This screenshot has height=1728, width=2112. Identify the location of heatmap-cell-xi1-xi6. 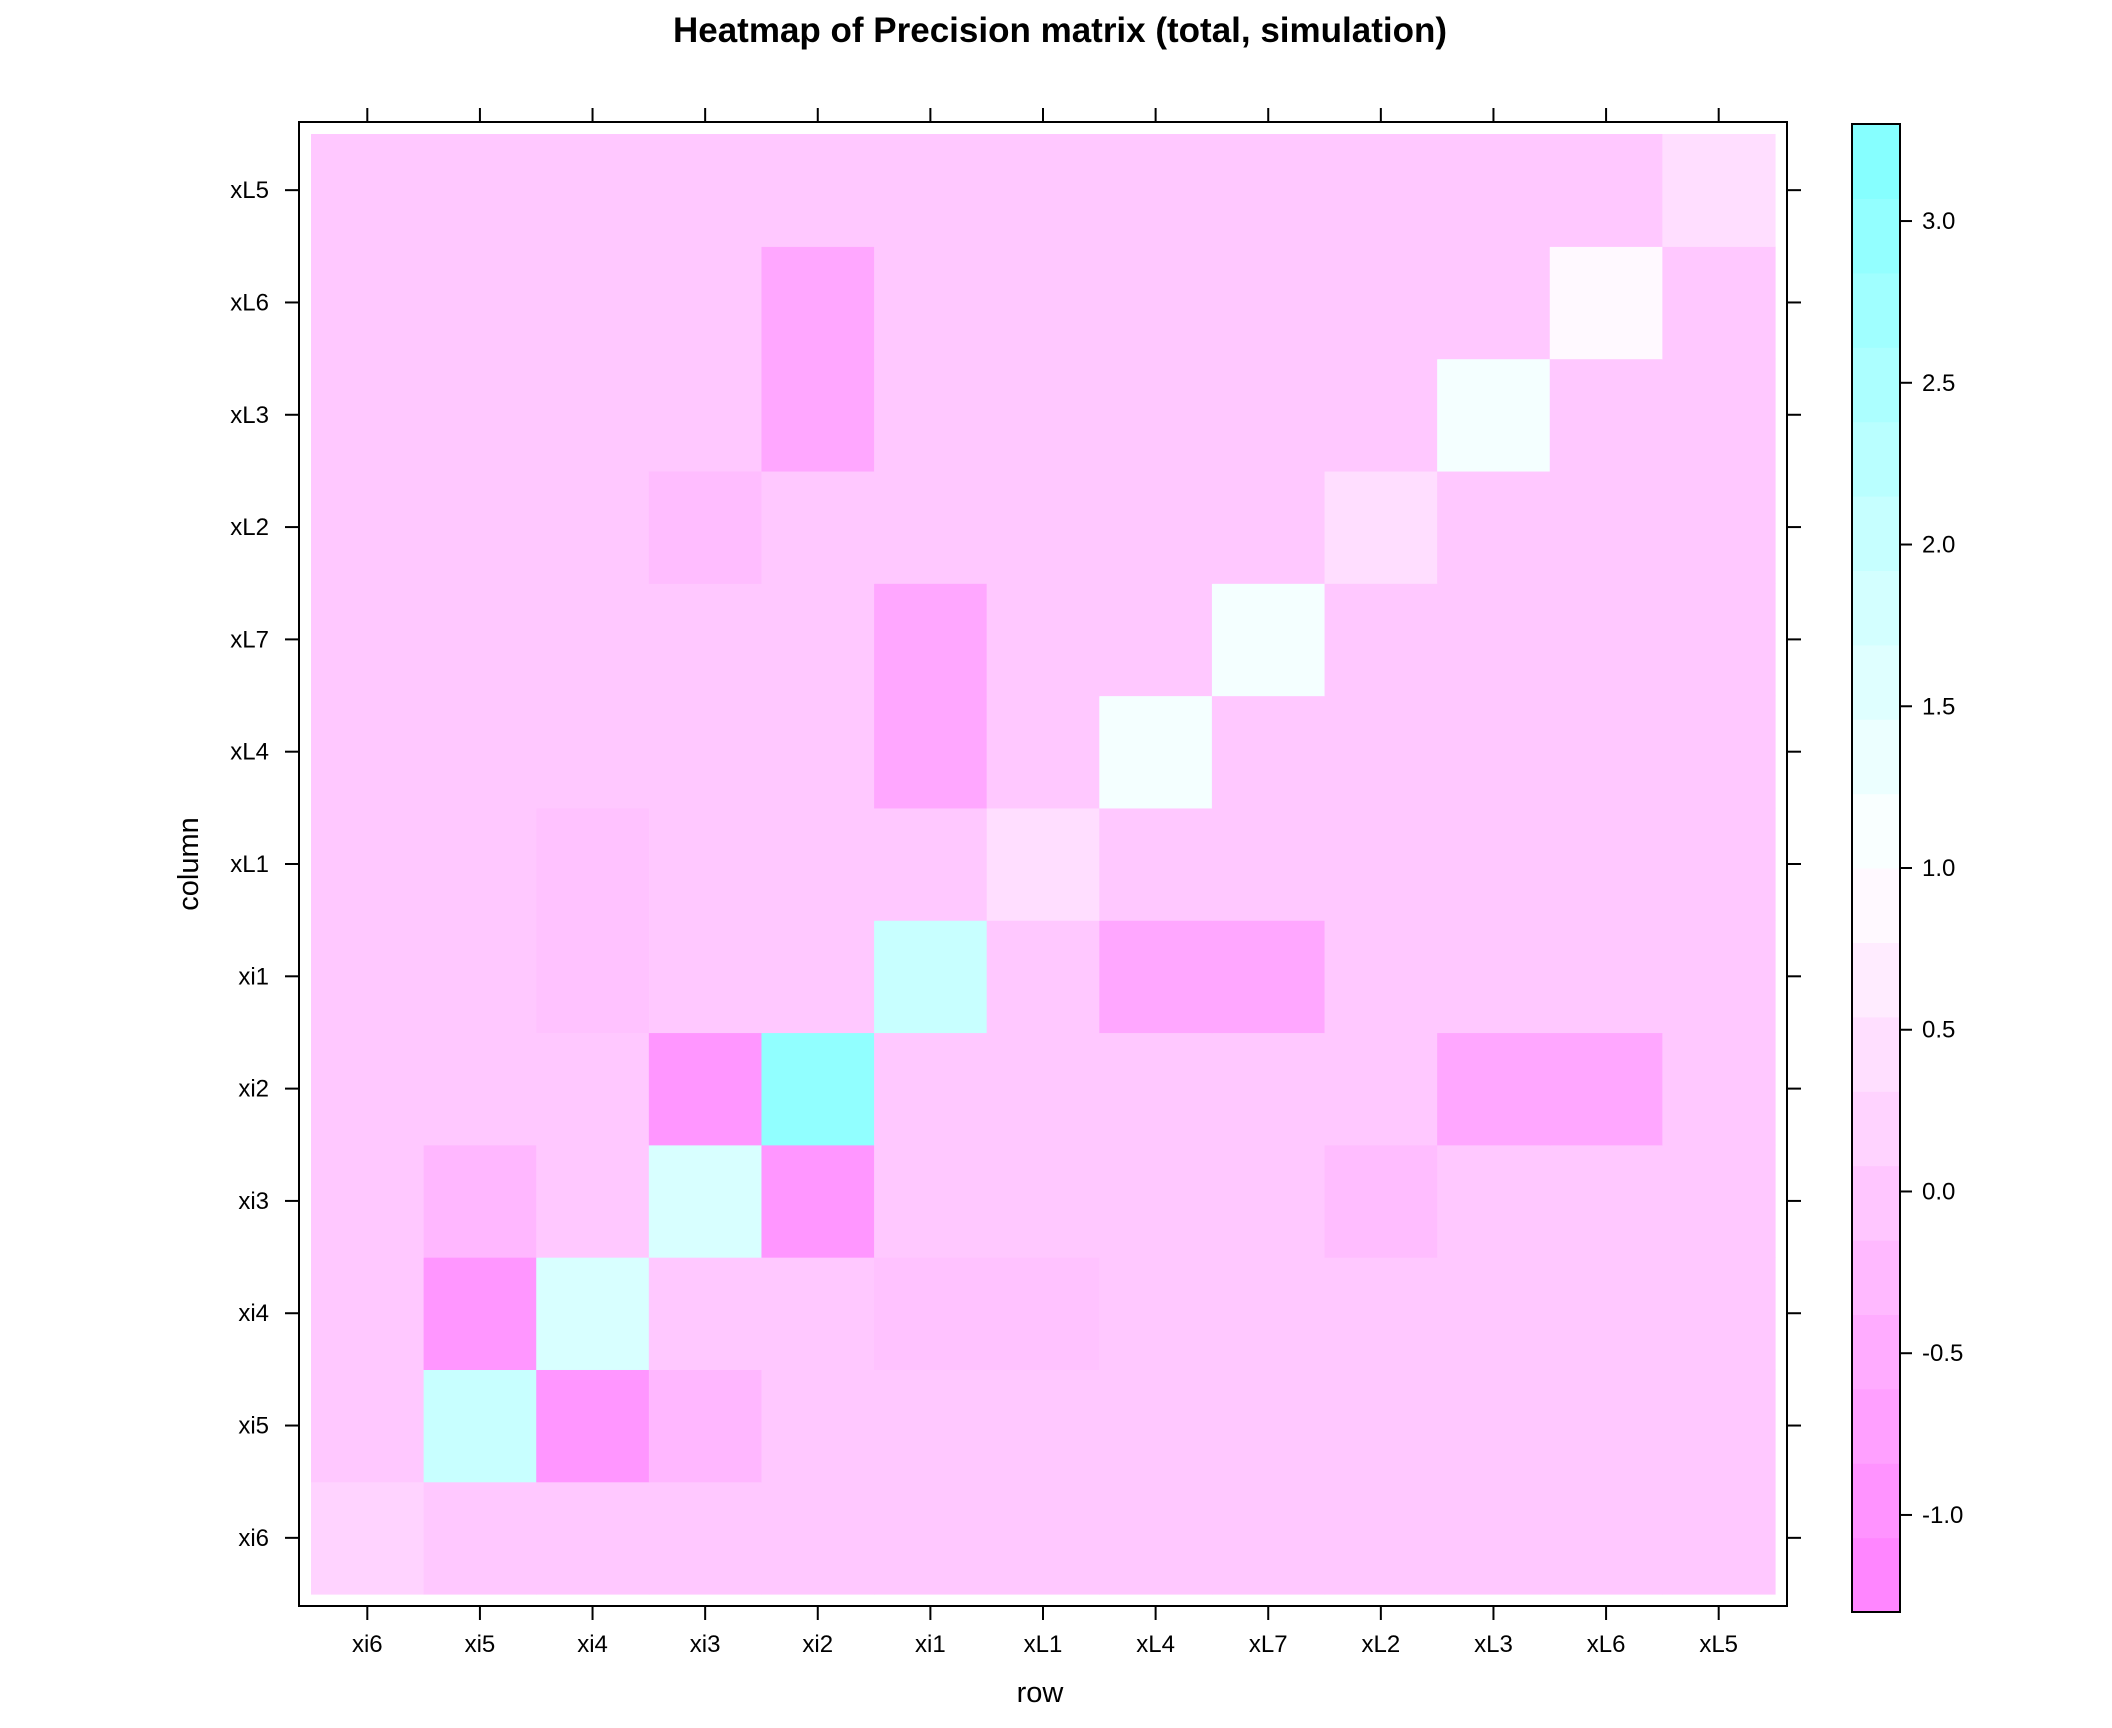
(368, 977).